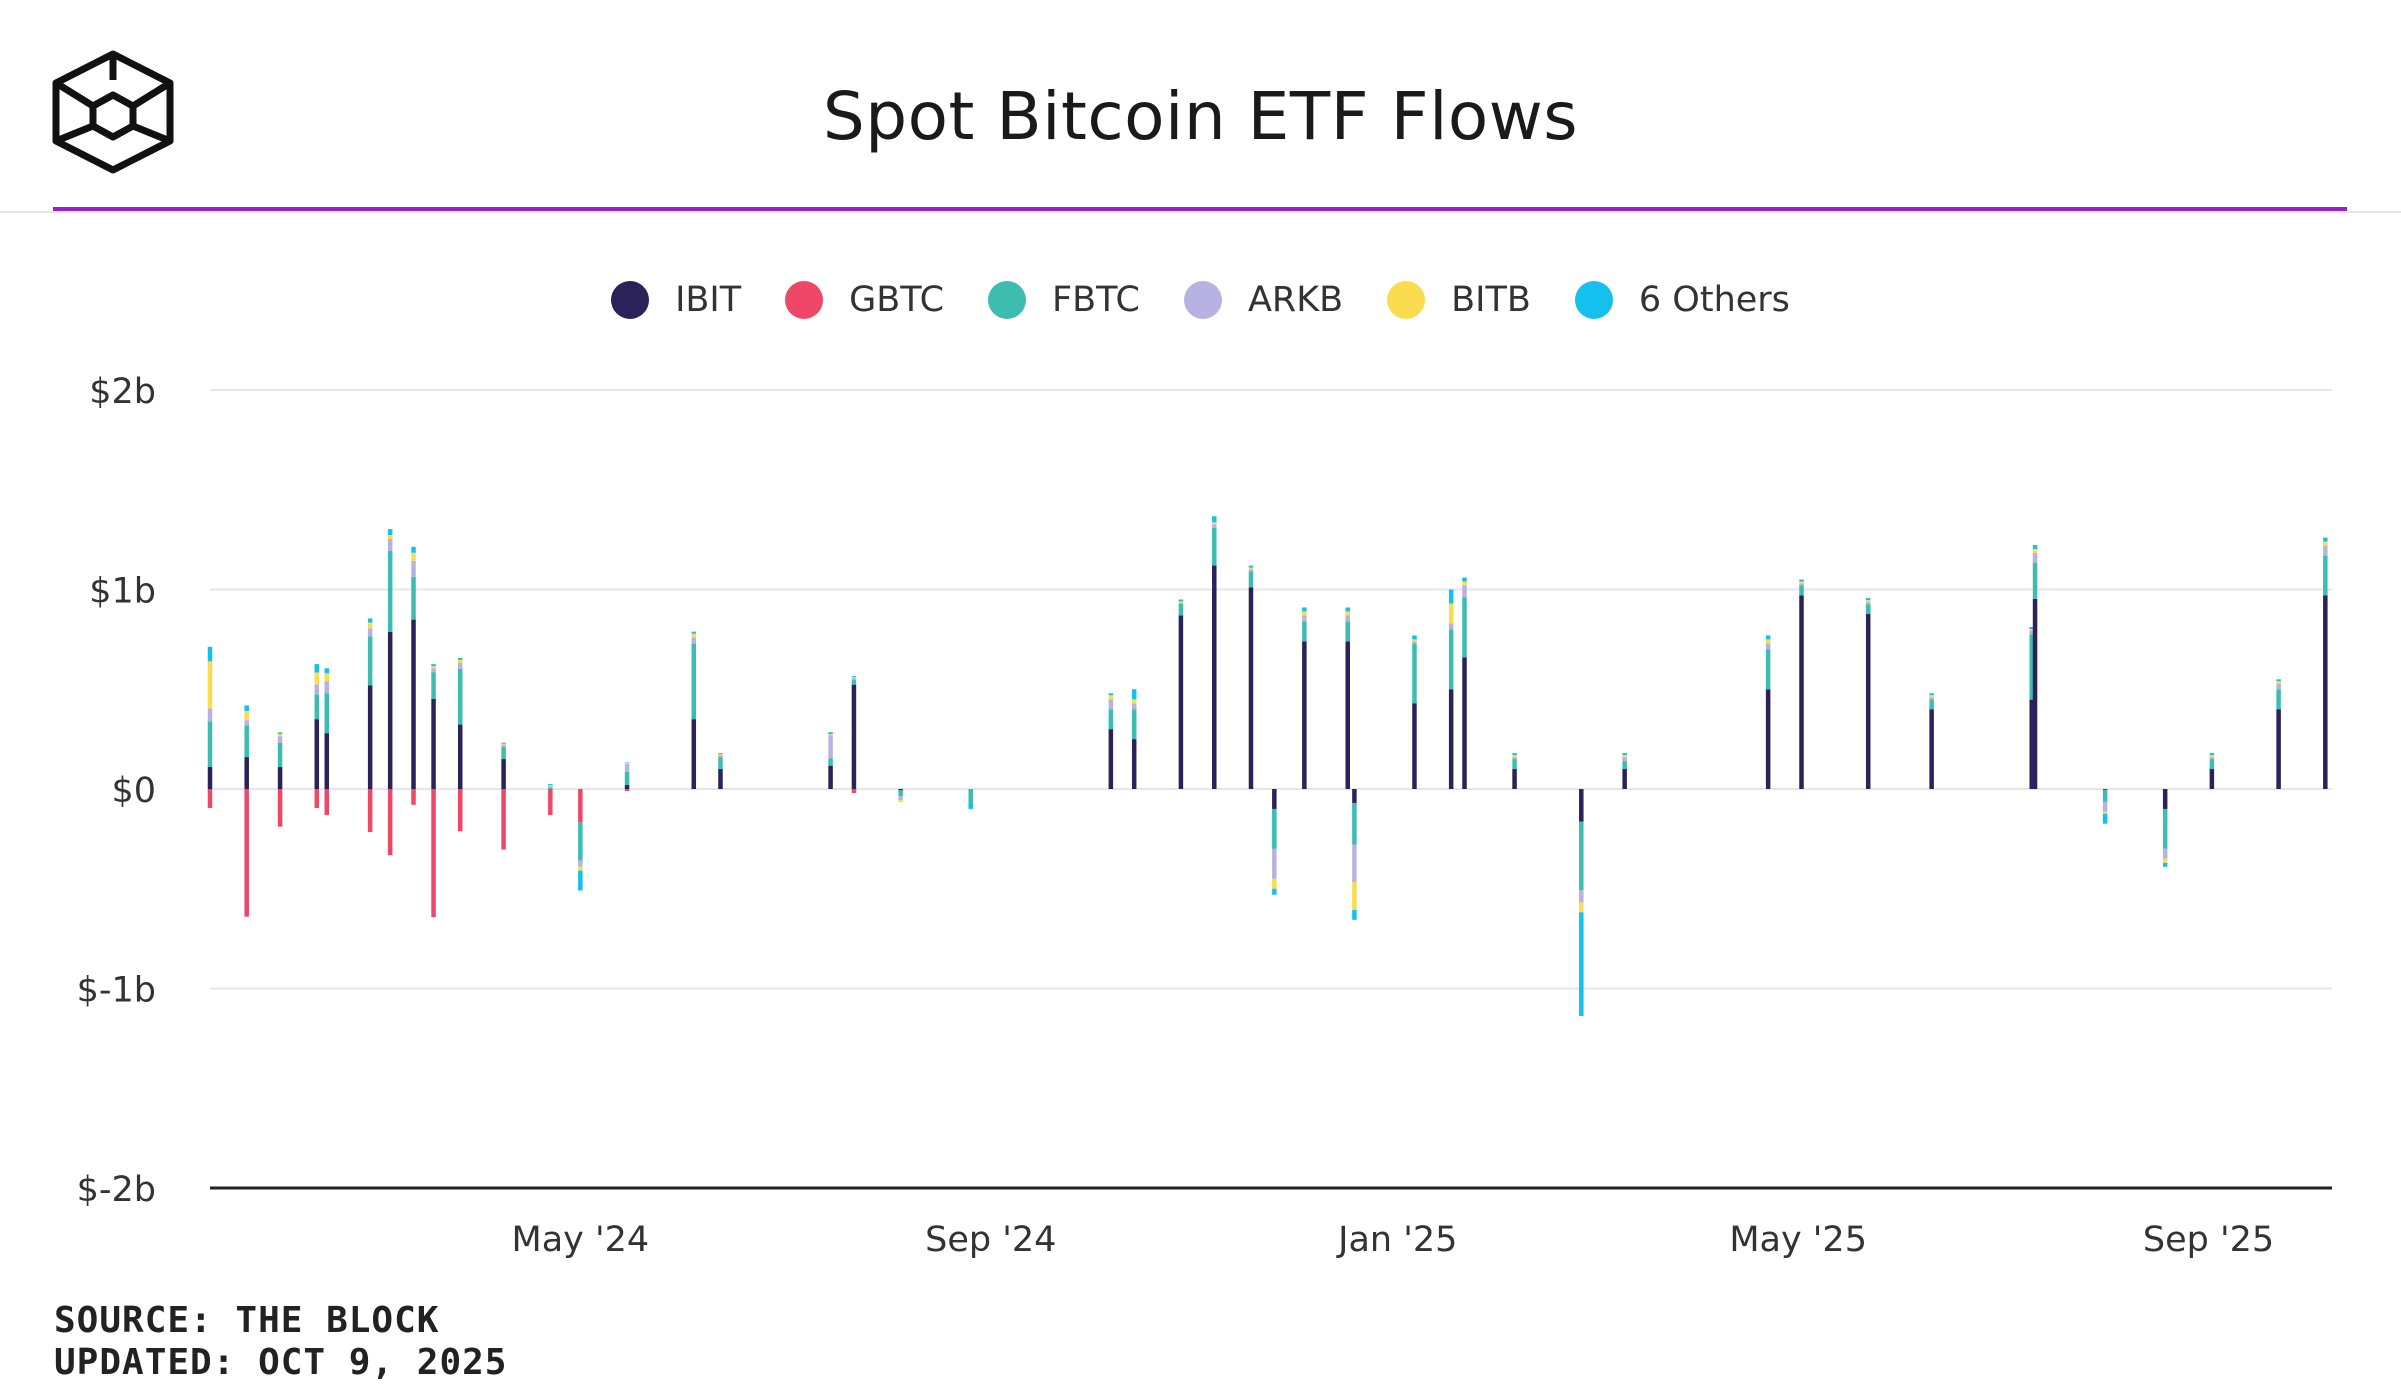  Describe the element at coordinates (581, 1240) in the screenshot. I see `x-tick-label: May '24` at that location.